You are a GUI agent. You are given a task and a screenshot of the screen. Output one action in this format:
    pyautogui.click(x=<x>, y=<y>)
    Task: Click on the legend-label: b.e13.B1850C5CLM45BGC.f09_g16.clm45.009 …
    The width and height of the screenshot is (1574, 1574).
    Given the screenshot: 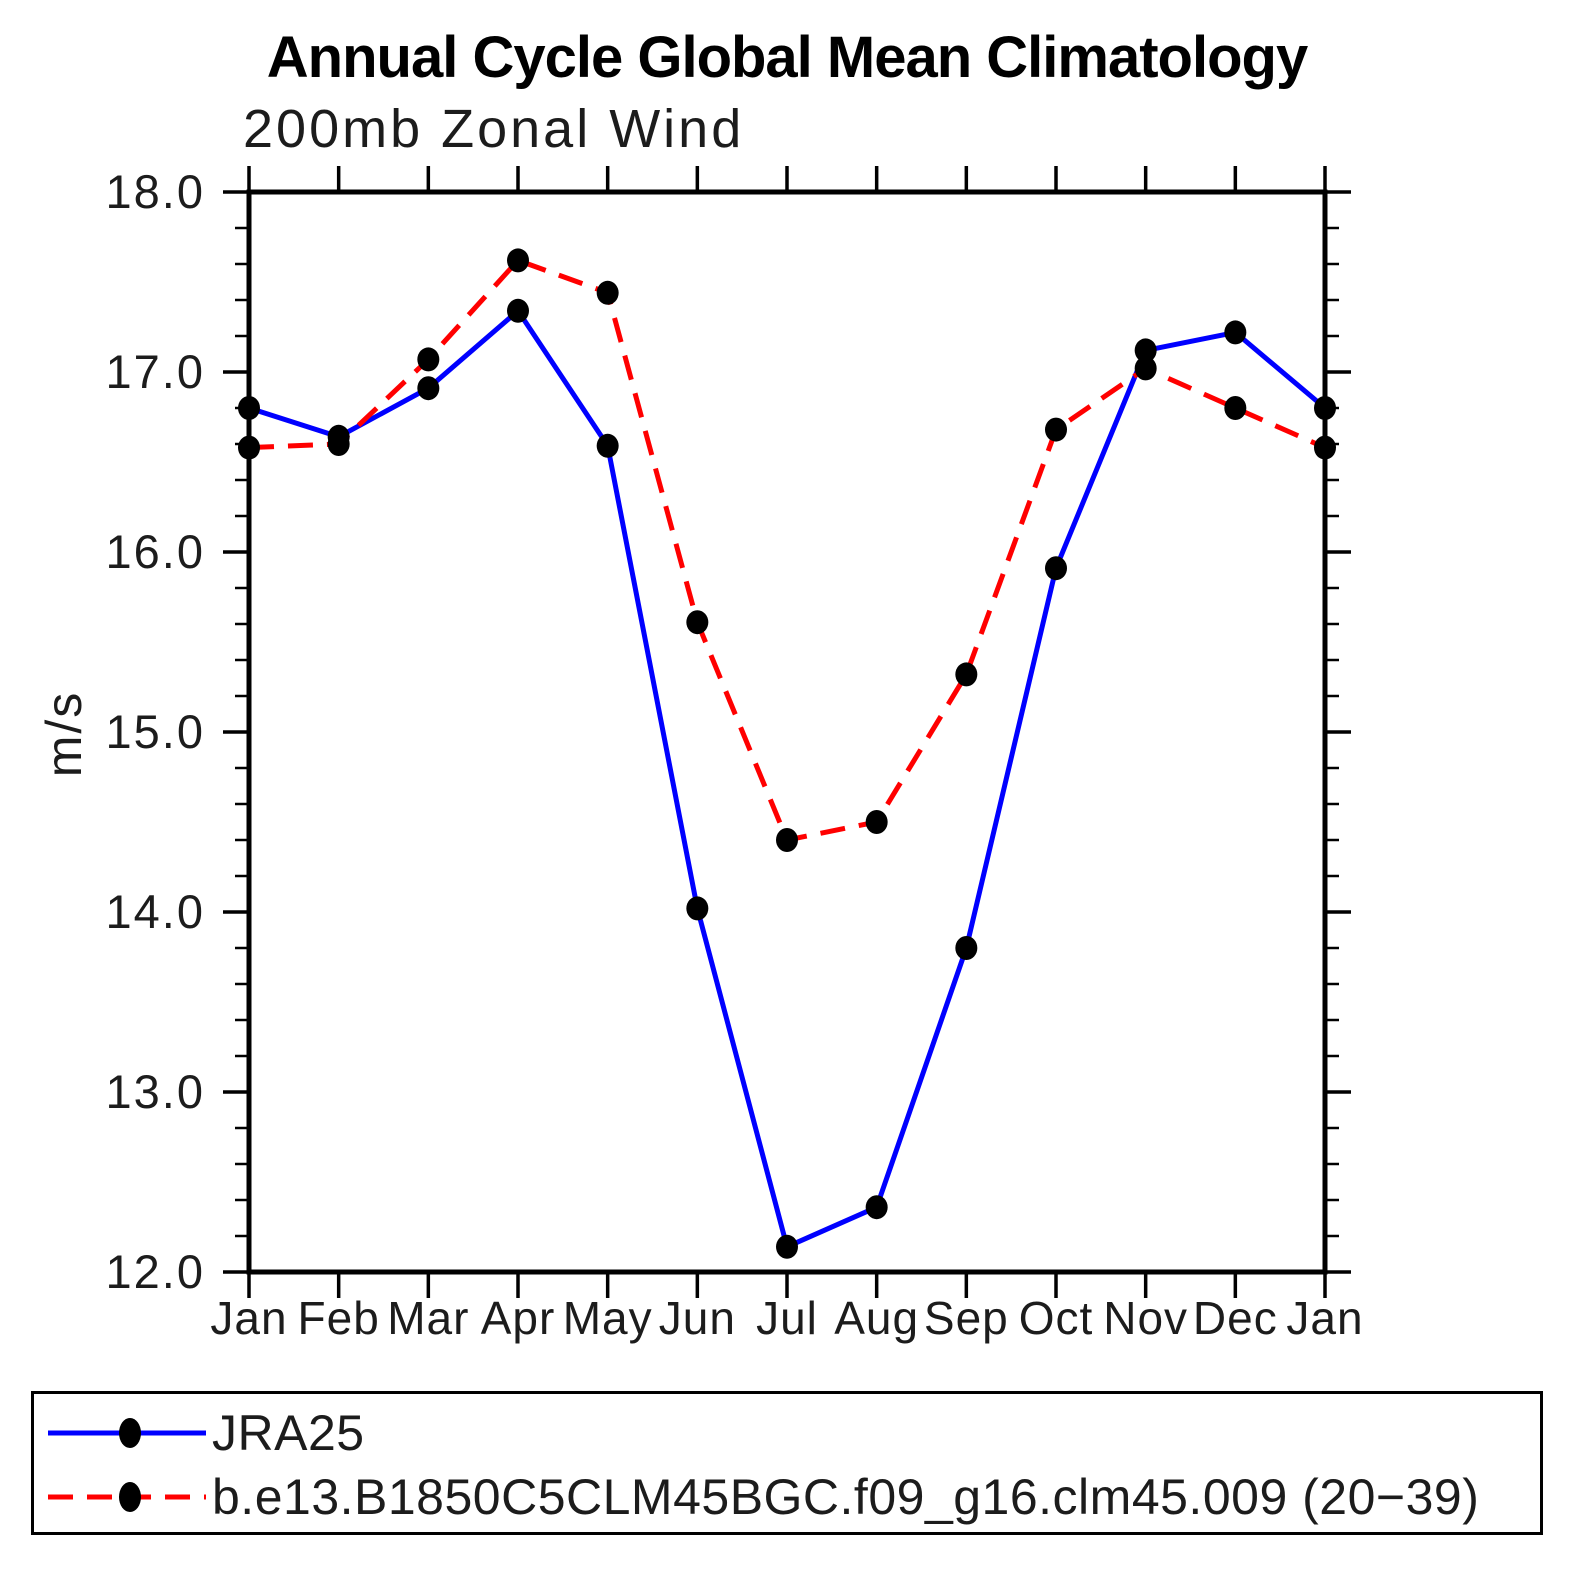 What is the action you would take?
    pyautogui.click(x=846, y=1497)
    